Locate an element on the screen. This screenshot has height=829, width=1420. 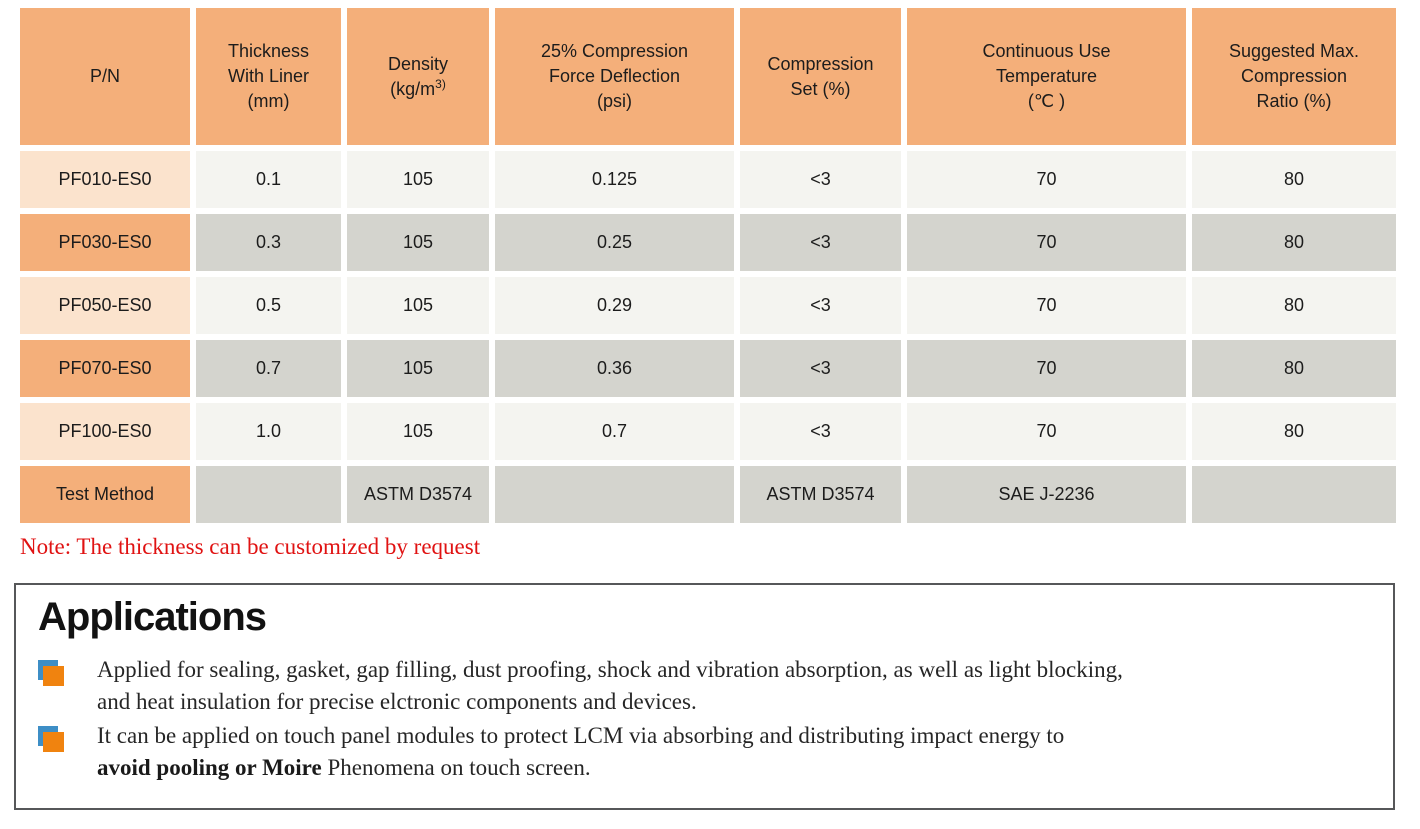
pn-cell: PF050-ES0 is located at coordinates (105, 305).